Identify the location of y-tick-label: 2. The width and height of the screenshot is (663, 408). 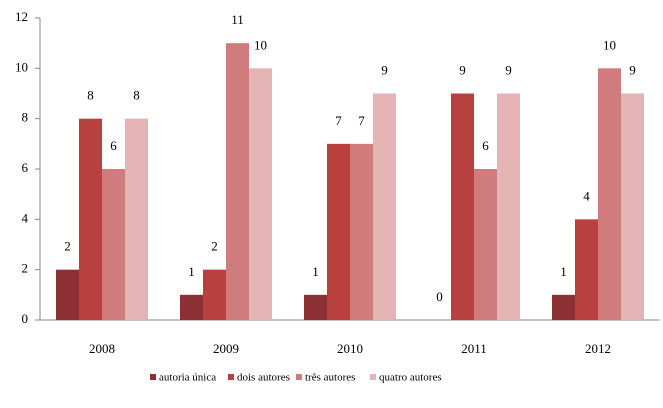
(25, 268).